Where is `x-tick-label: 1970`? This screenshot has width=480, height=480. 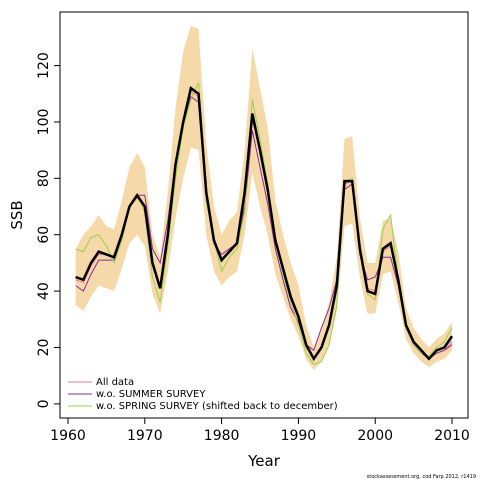
x-tick-label: 1970 is located at coordinates (145, 436).